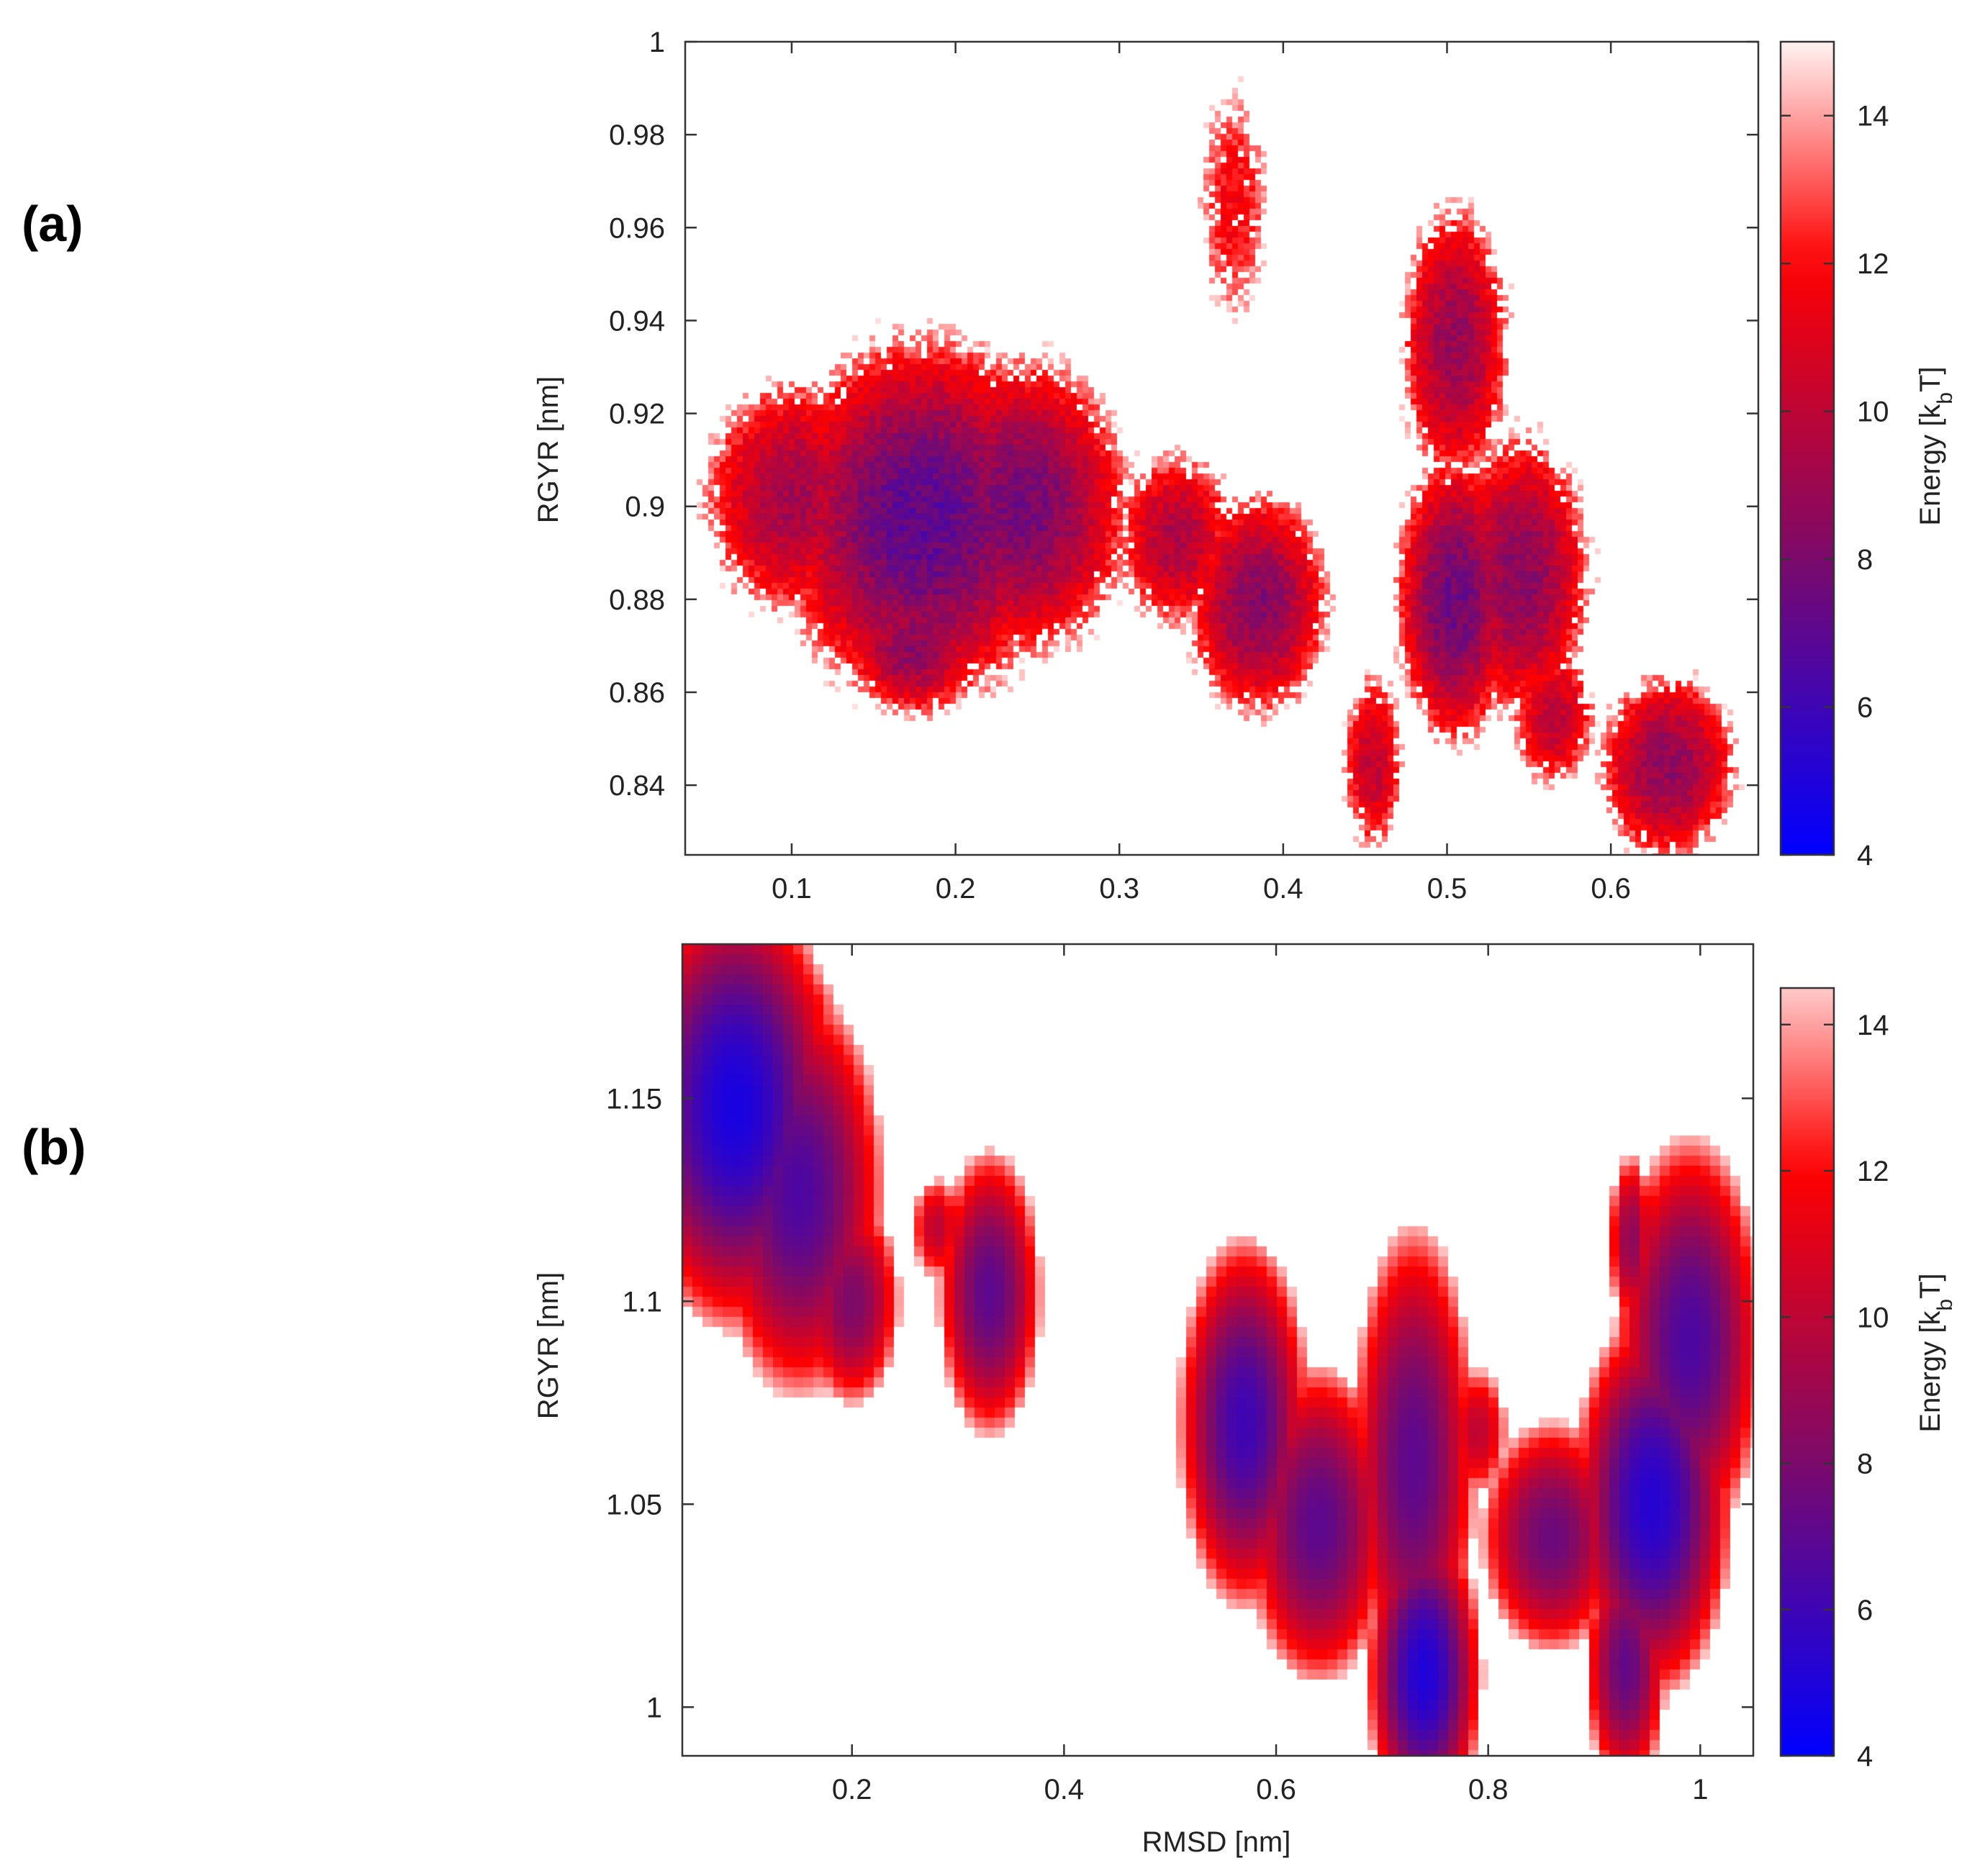  Describe the element at coordinates (634, 1505) in the screenshot. I see `y-tick-label: 1.05` at that location.